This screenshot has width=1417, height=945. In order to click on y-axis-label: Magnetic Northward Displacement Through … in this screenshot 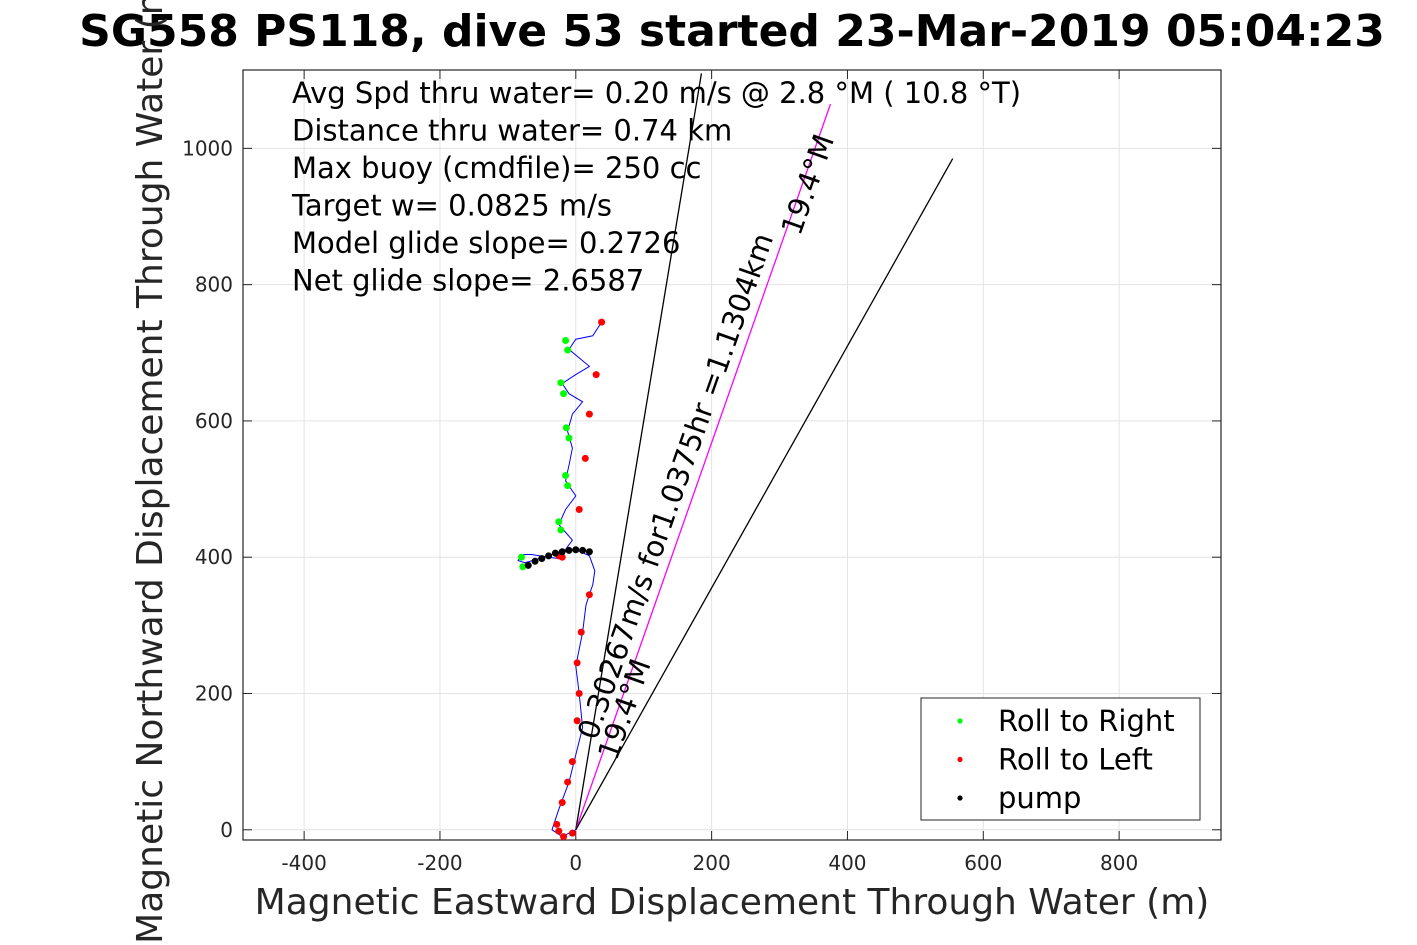, I will do `click(150, 472)`.